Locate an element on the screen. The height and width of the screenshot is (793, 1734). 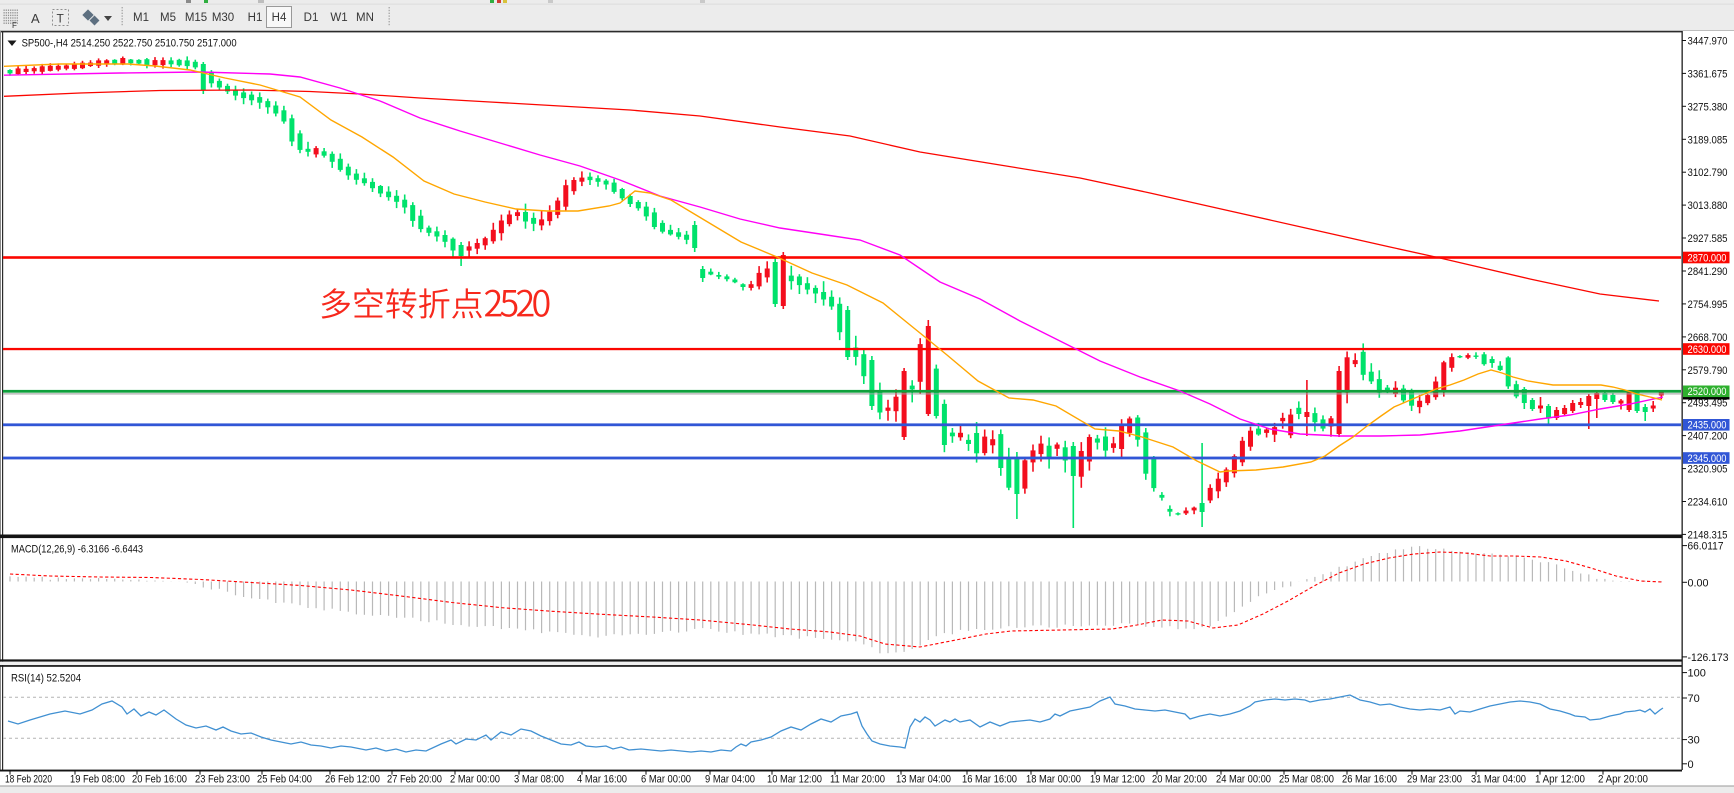
svg-text: 6 Mar 00:00 is located at coordinates (666, 780).